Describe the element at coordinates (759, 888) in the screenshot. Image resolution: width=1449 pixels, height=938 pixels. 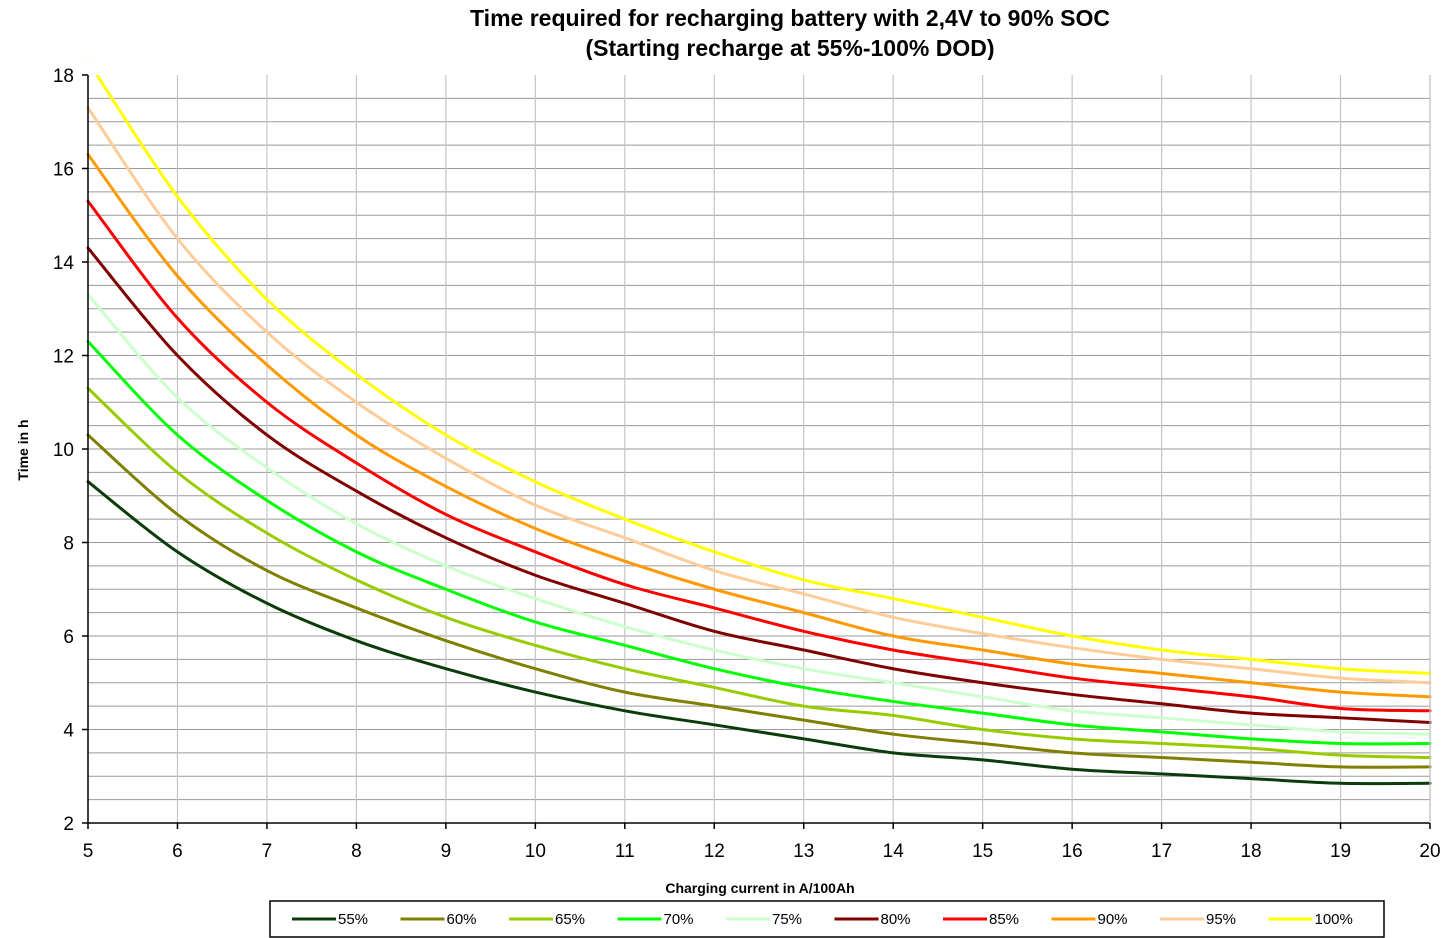
I see `x-axis-label: Charging current in A/100Ah` at that location.